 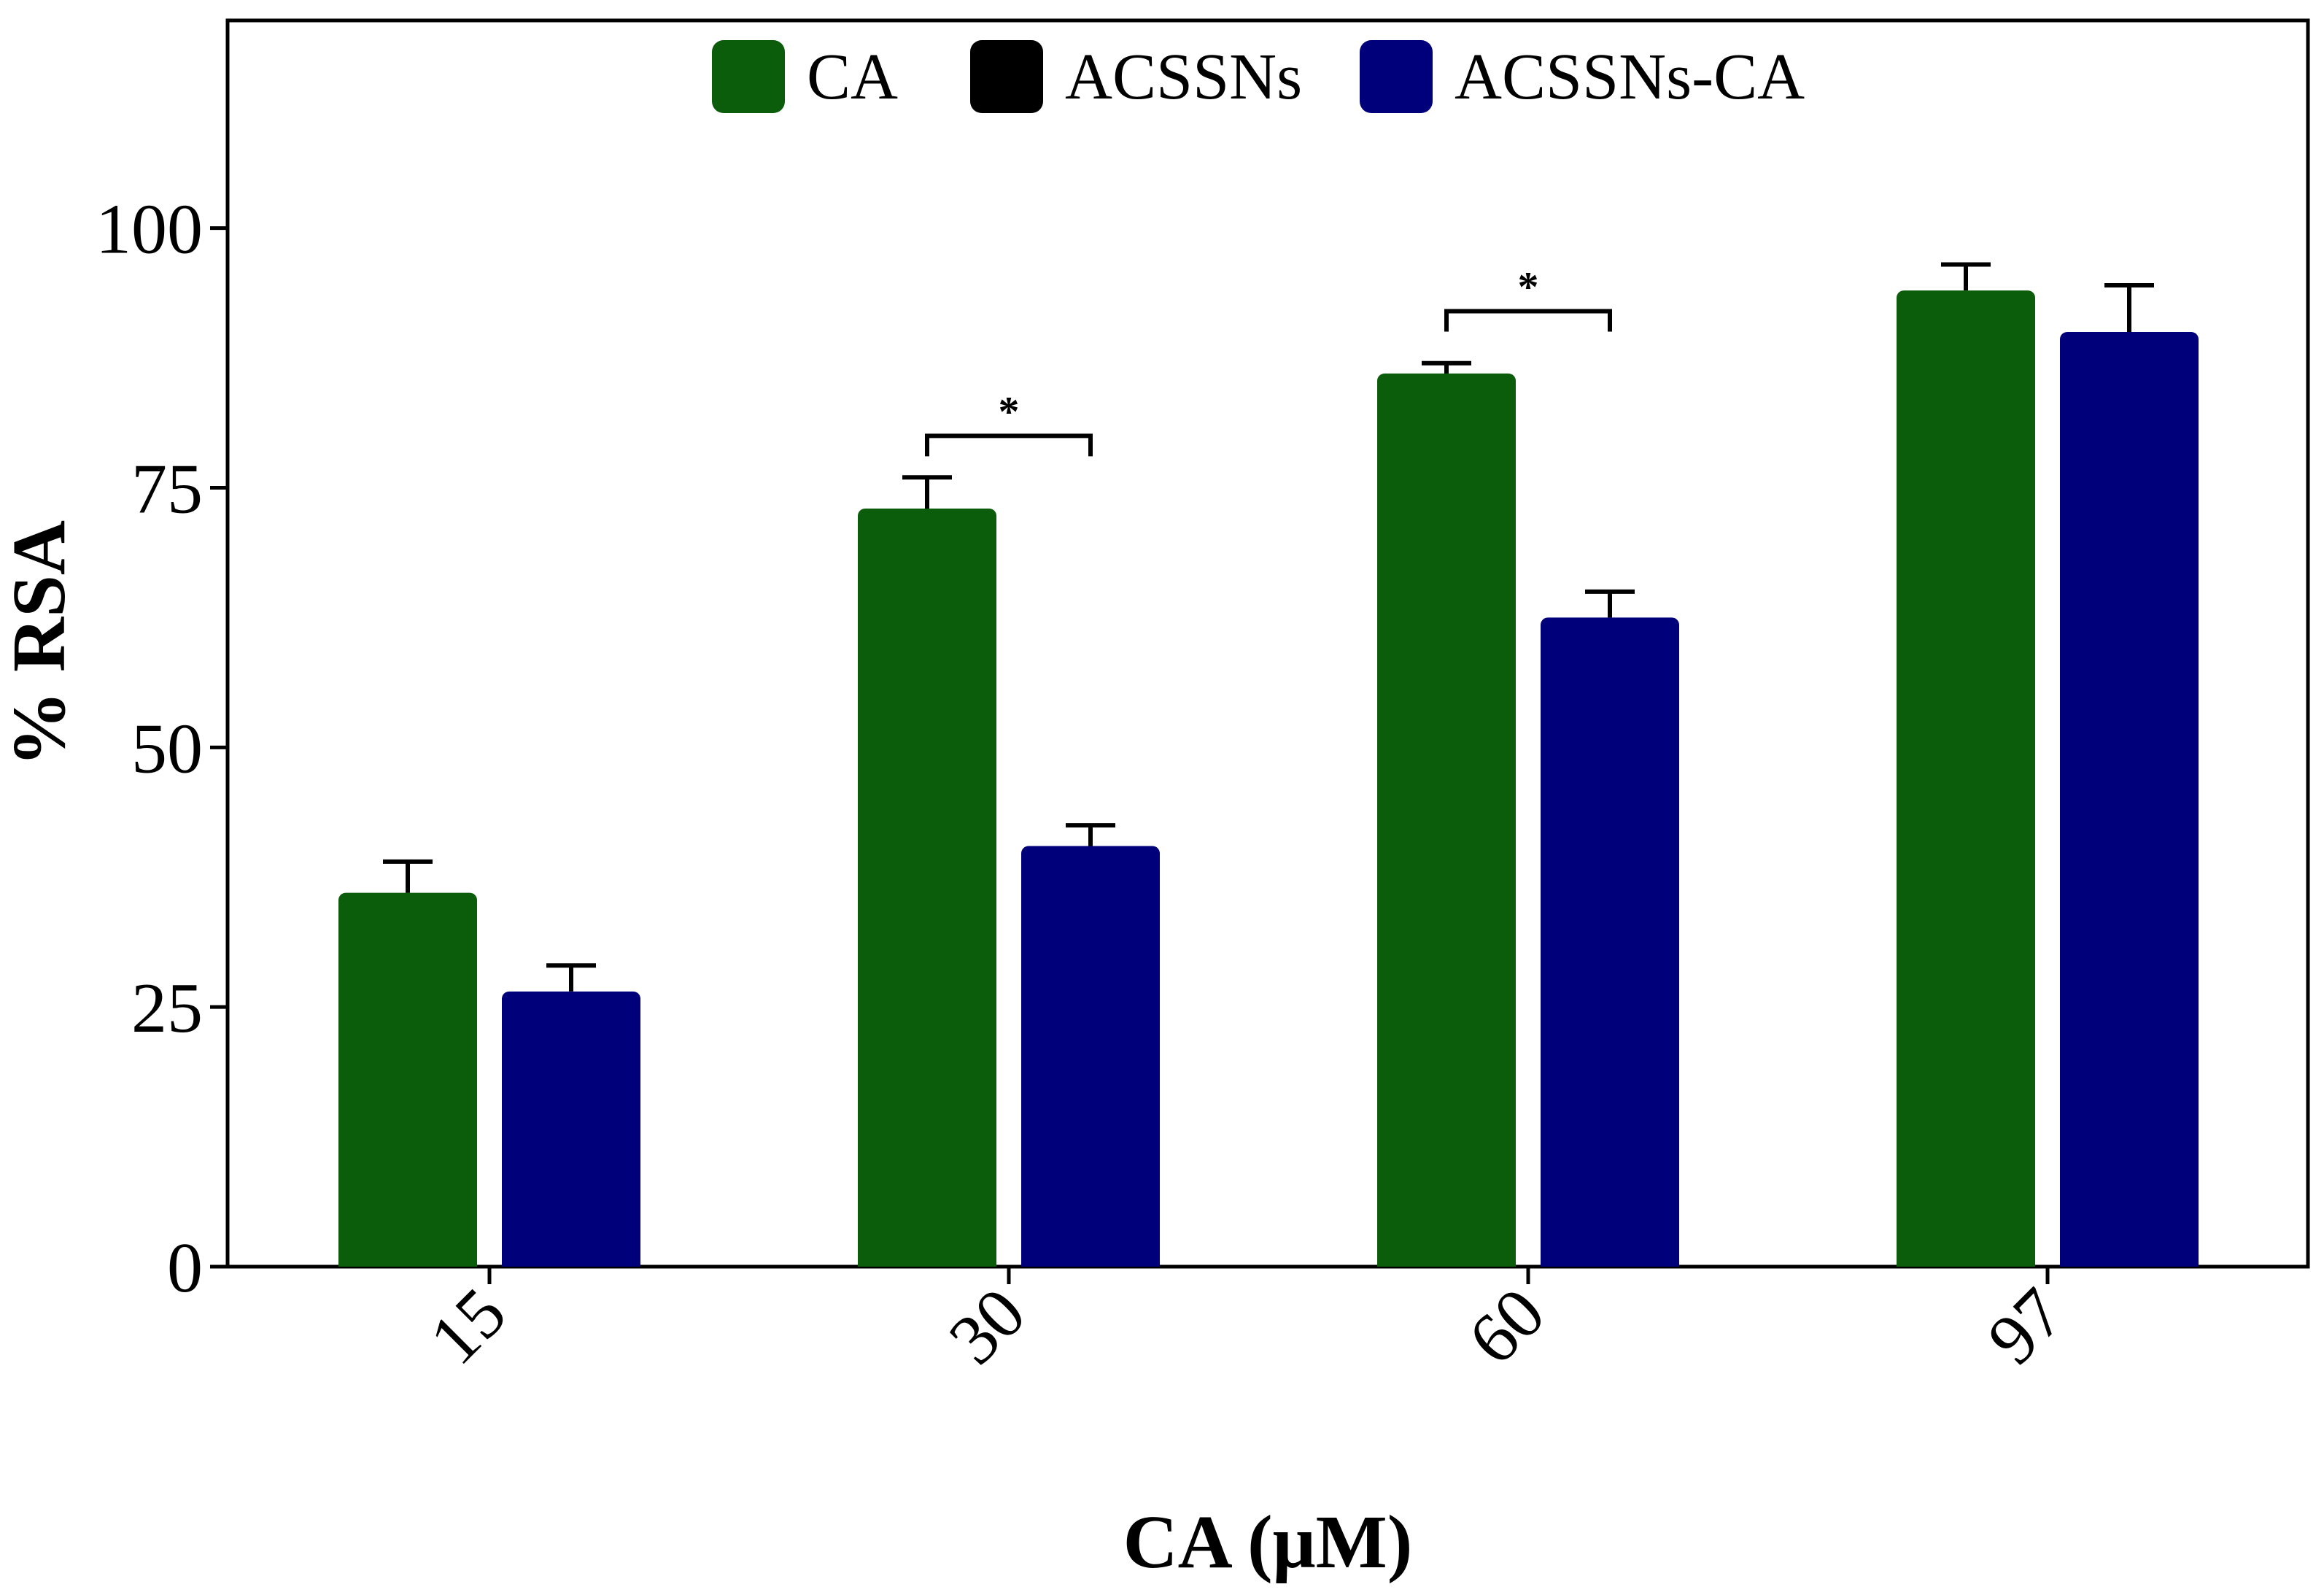 I want to click on y-tick-label: 0, so click(x=185, y=1268).